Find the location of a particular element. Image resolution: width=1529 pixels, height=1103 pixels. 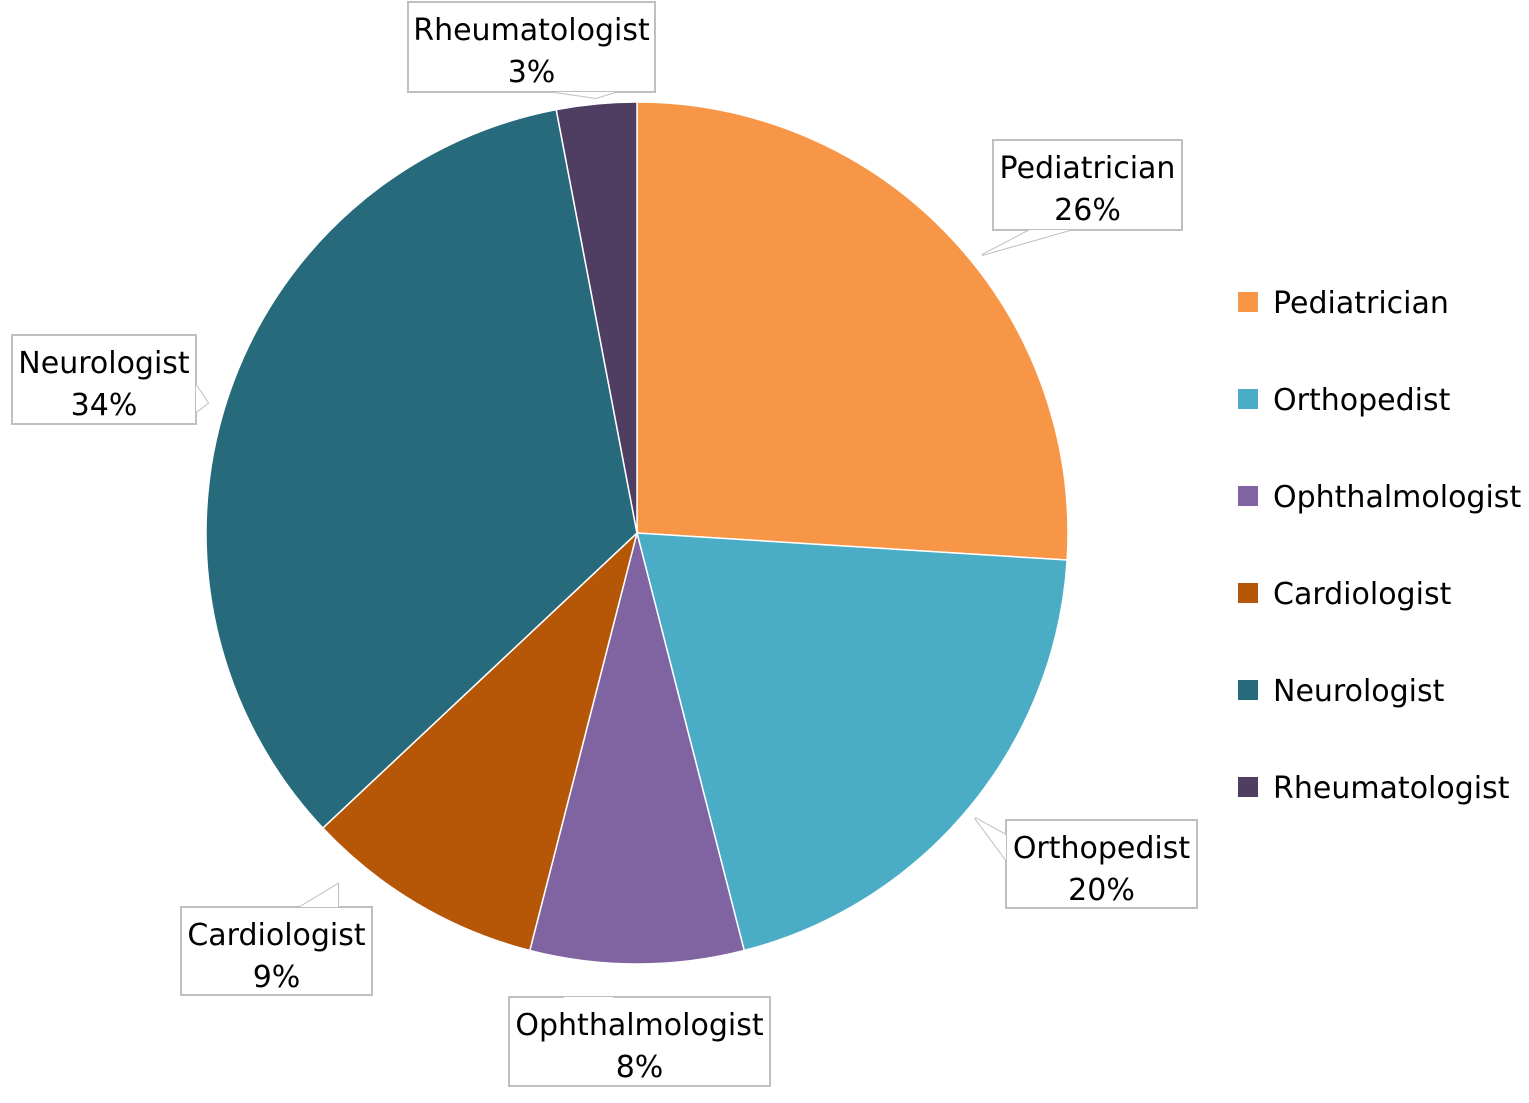

callout-rheumatologist: Rheumatologist 3% is located at coordinates (531, 50).